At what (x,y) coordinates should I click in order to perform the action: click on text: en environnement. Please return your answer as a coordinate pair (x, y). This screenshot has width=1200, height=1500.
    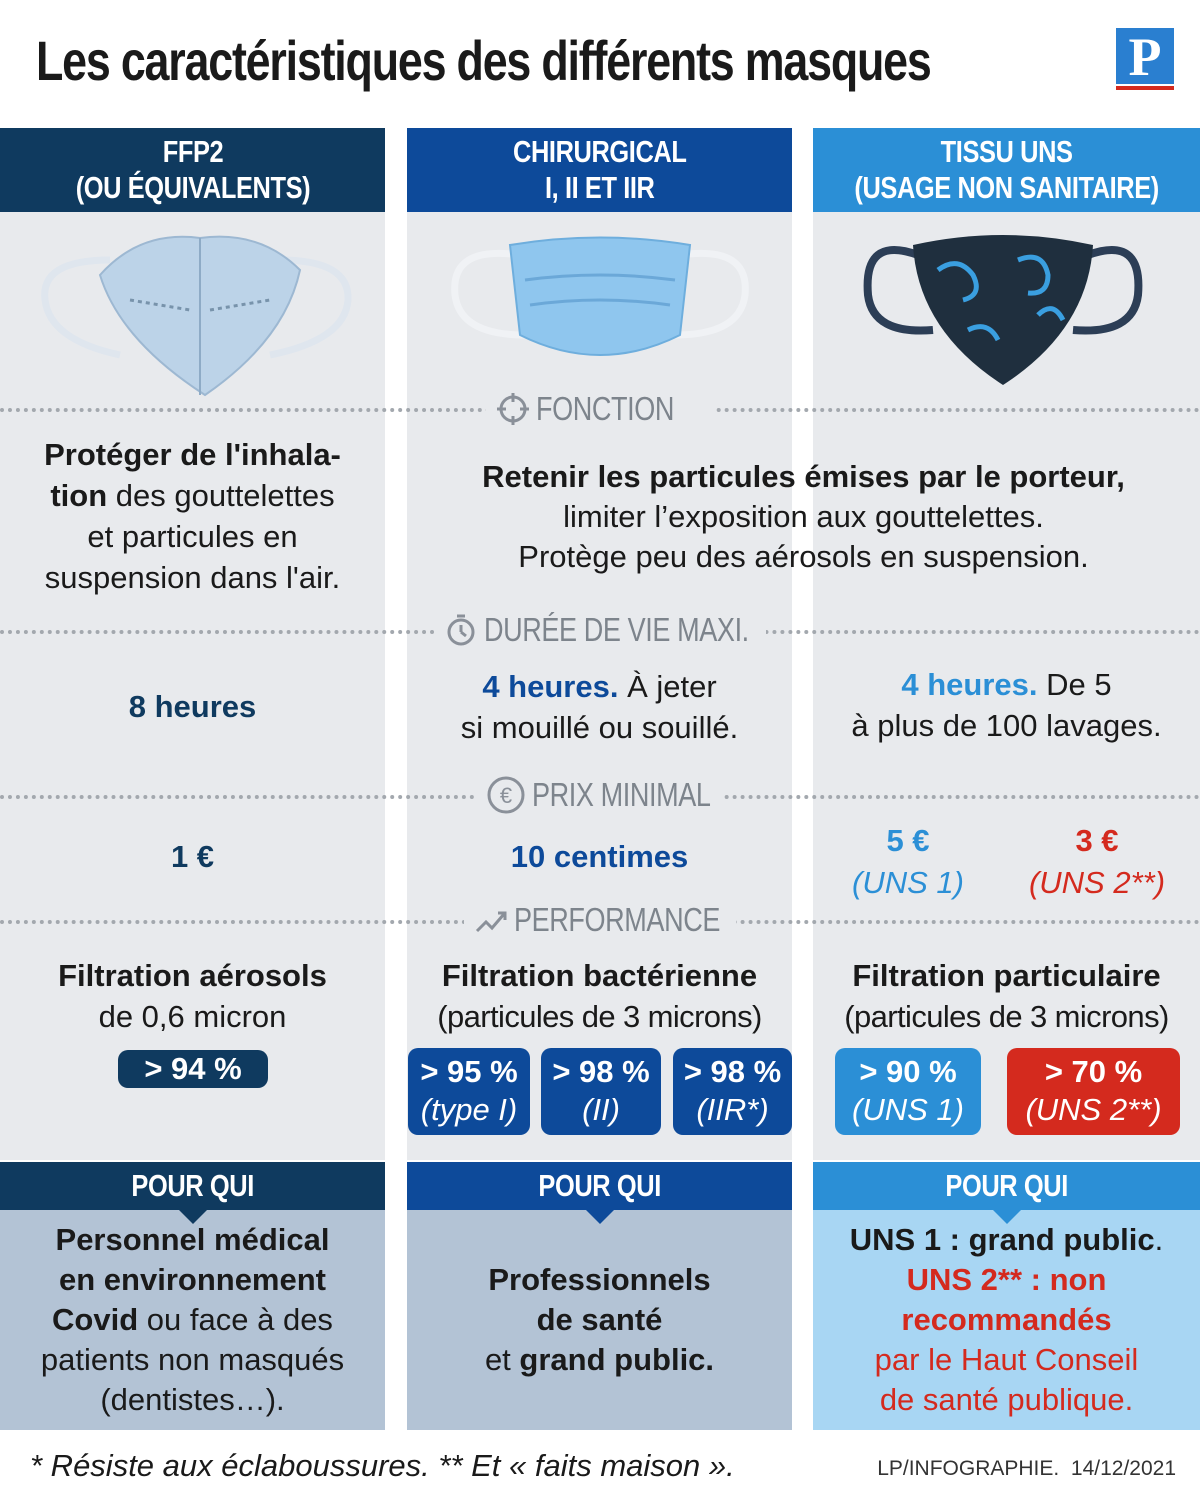
    Looking at the image, I should click on (192, 1279).